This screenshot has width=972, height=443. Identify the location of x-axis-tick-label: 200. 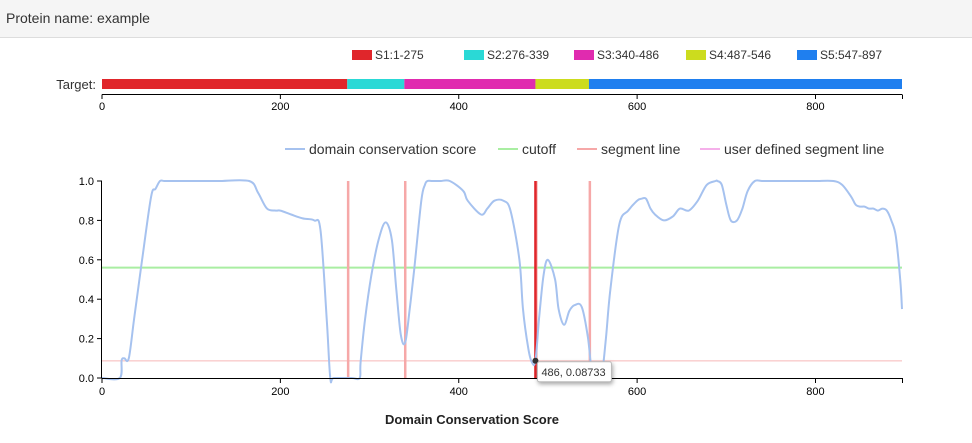
(280, 392).